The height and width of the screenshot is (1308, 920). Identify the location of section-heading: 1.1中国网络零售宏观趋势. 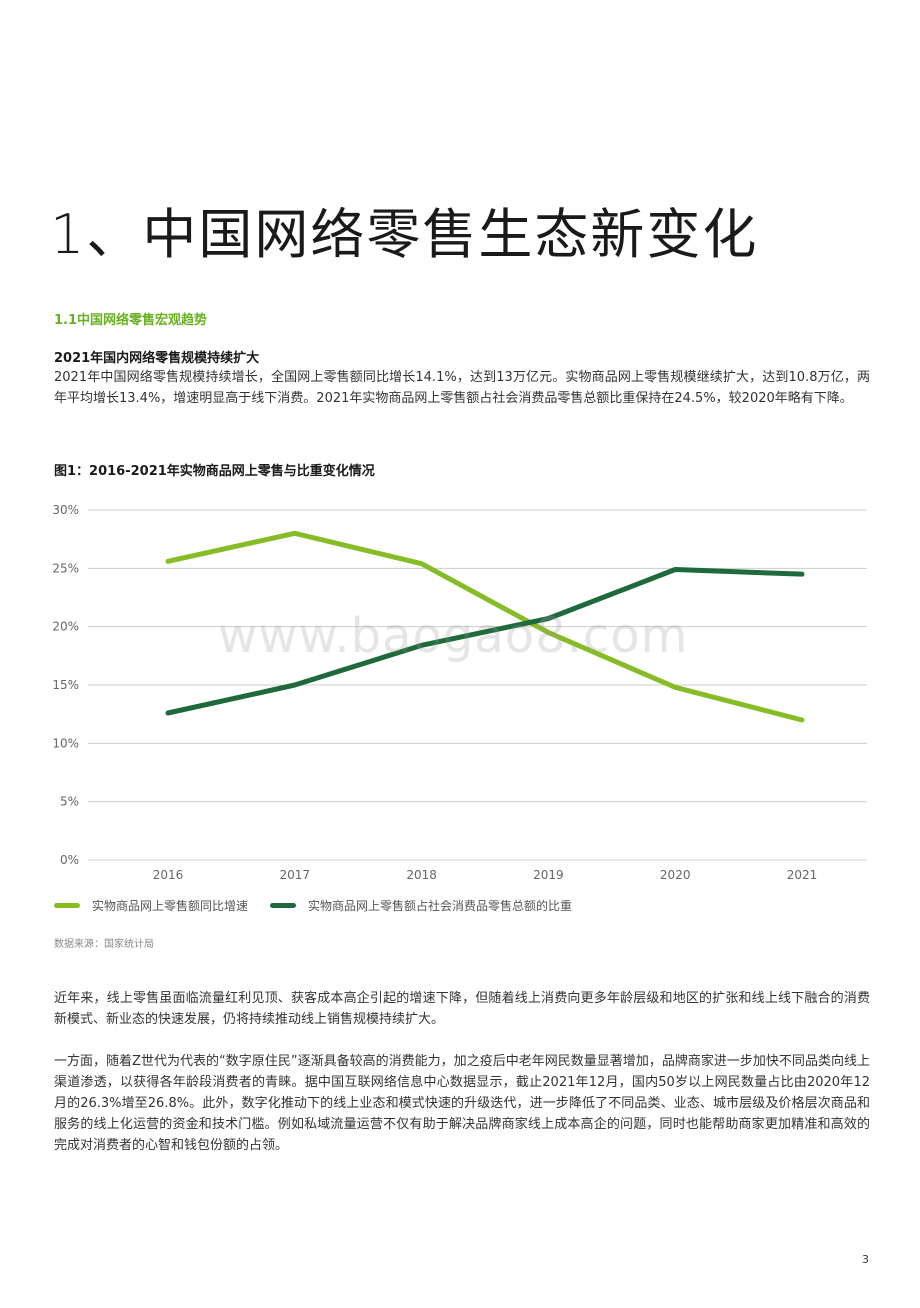
(131, 320).